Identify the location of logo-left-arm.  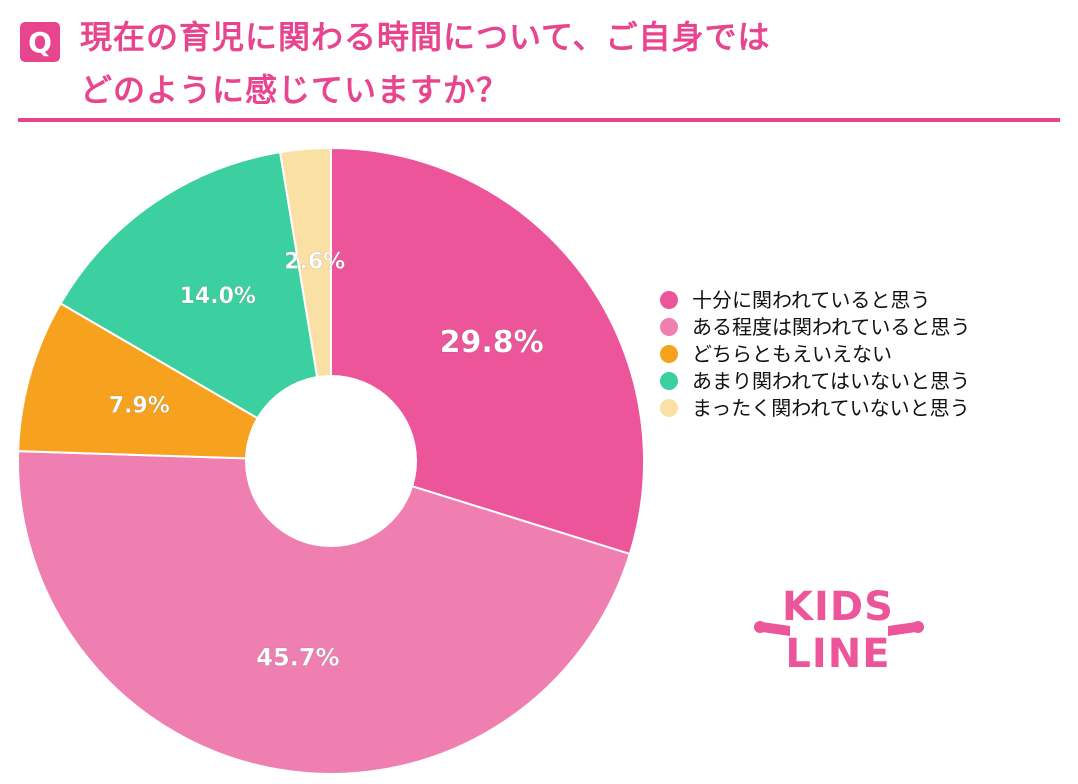
(776, 629).